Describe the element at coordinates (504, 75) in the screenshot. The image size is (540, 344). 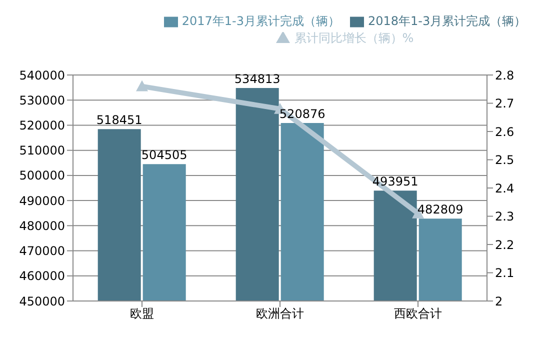
I see `y2-tick-label: 2.8` at that location.